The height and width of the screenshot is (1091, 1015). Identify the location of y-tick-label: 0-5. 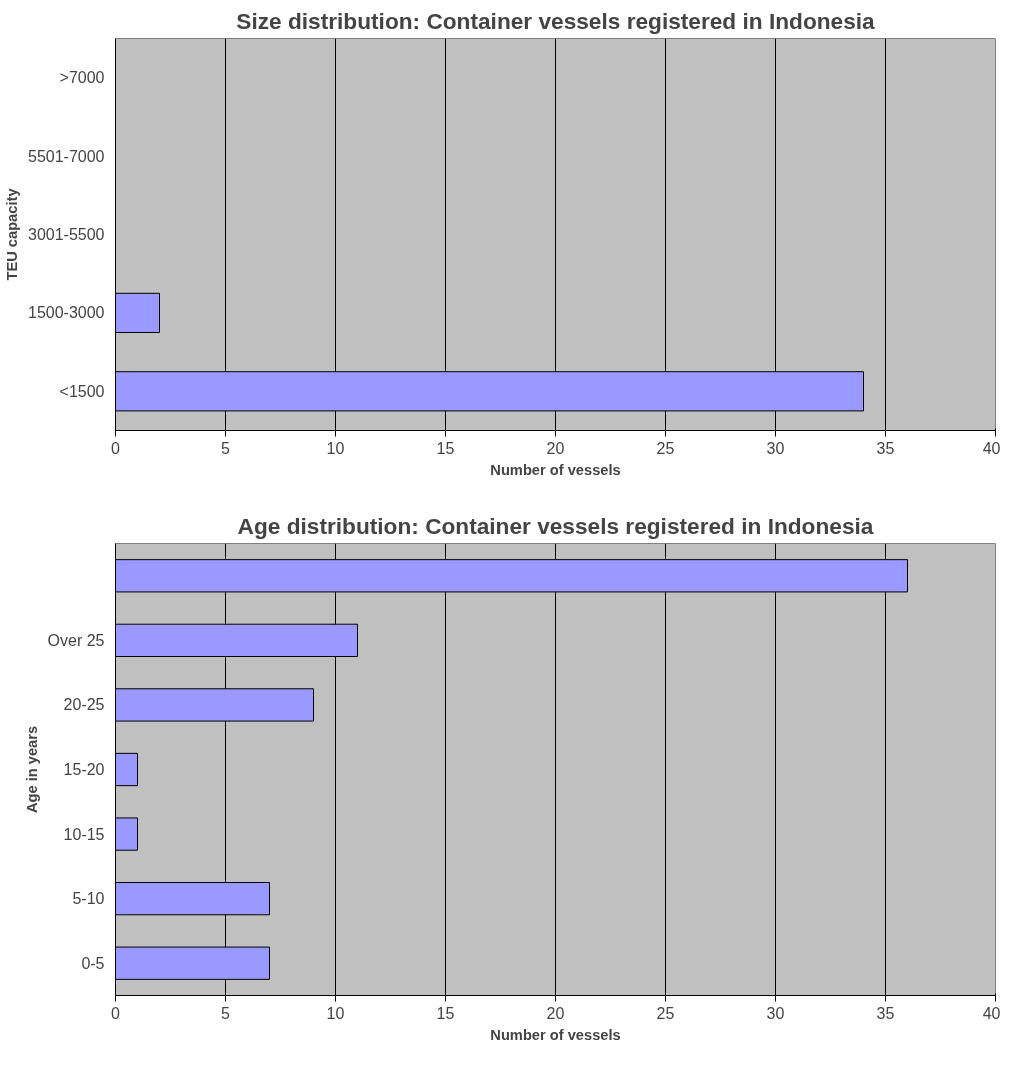
(93, 963).